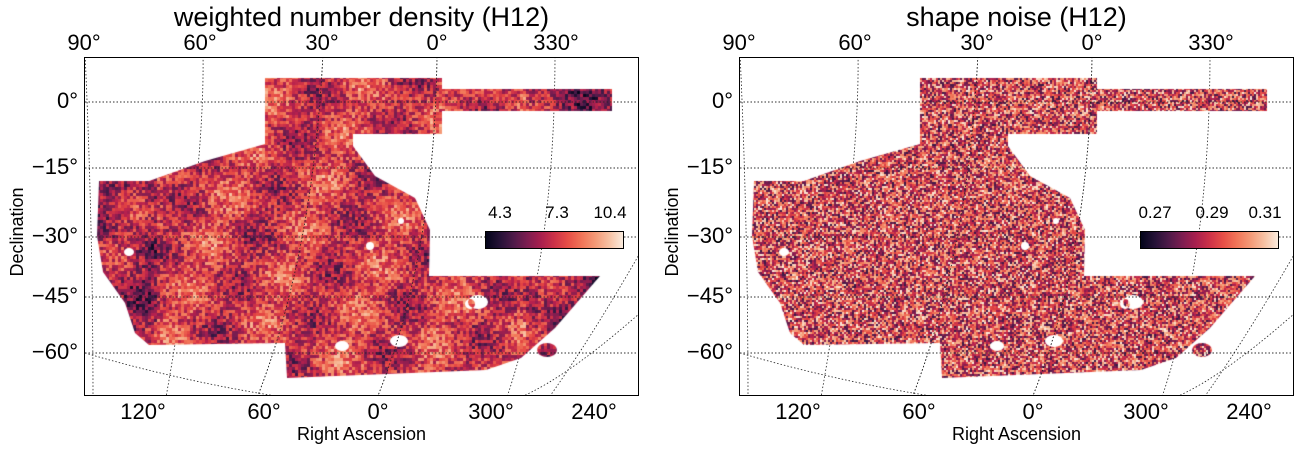 Image resolution: width=1310 pixels, height=449 pixels. I want to click on colorbar-tick: 0.31, so click(1265, 212).